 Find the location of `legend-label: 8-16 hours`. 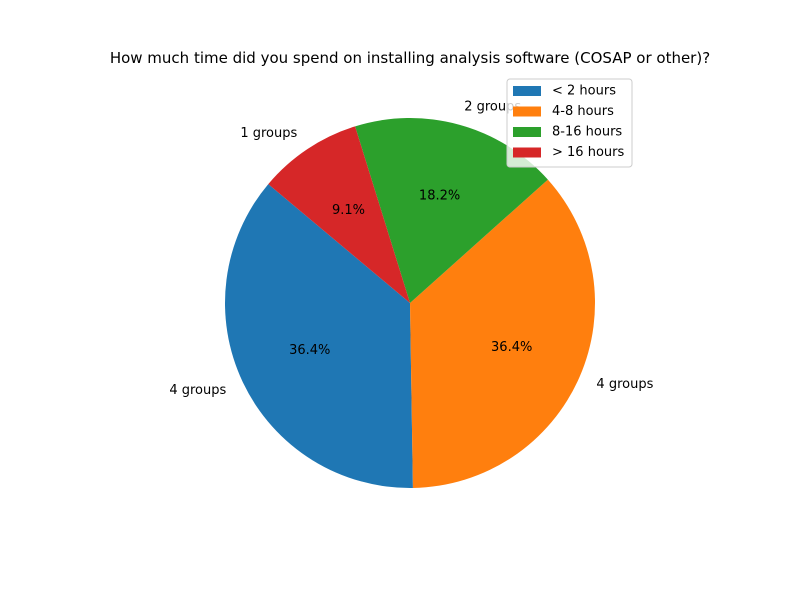

legend-label: 8-16 hours is located at coordinates (587, 132).